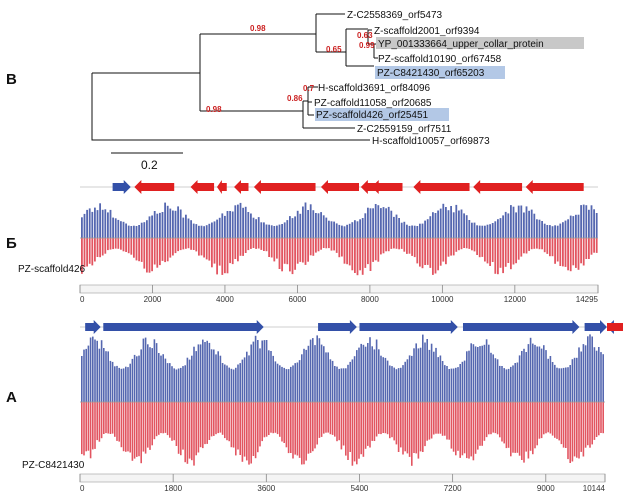 The height and width of the screenshot is (492, 623). What do you see at coordinates (372, 115) in the screenshot?
I see `leaf-label: PZ-scaffold426_orf25451` at bounding box center [372, 115].